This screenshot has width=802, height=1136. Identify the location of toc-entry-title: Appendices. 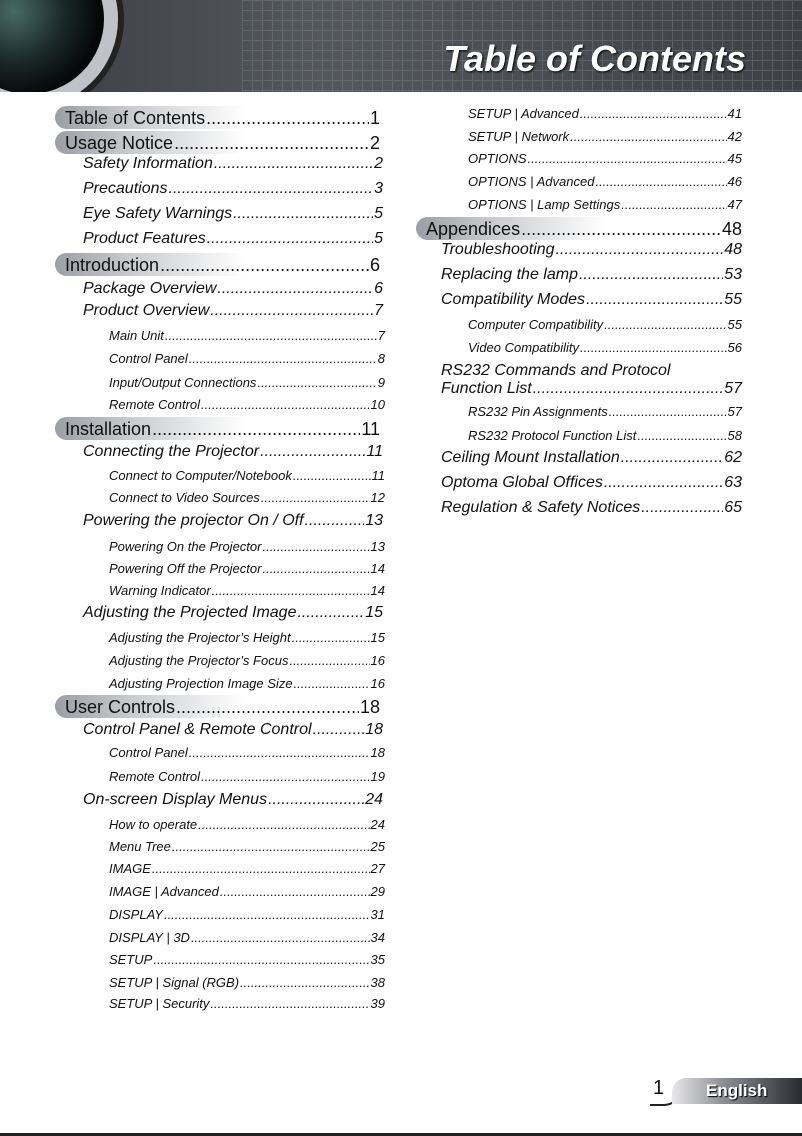
(473, 229).